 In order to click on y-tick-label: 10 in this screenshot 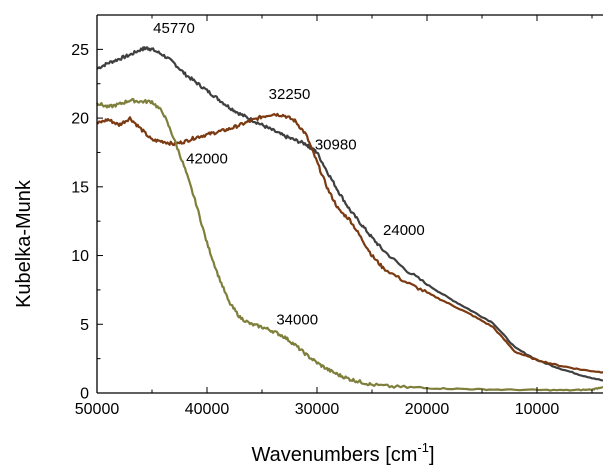, I will do `click(80, 256)`.